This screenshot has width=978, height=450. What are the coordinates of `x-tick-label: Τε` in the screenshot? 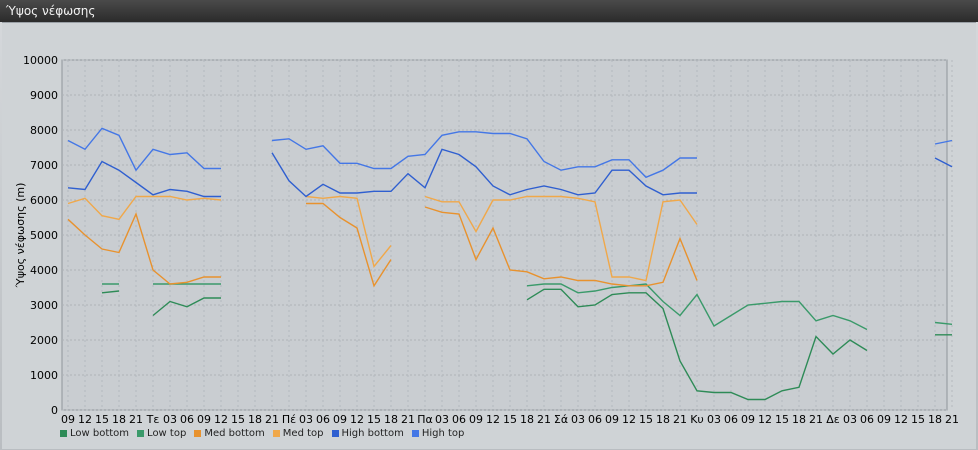 It's located at (153, 419).